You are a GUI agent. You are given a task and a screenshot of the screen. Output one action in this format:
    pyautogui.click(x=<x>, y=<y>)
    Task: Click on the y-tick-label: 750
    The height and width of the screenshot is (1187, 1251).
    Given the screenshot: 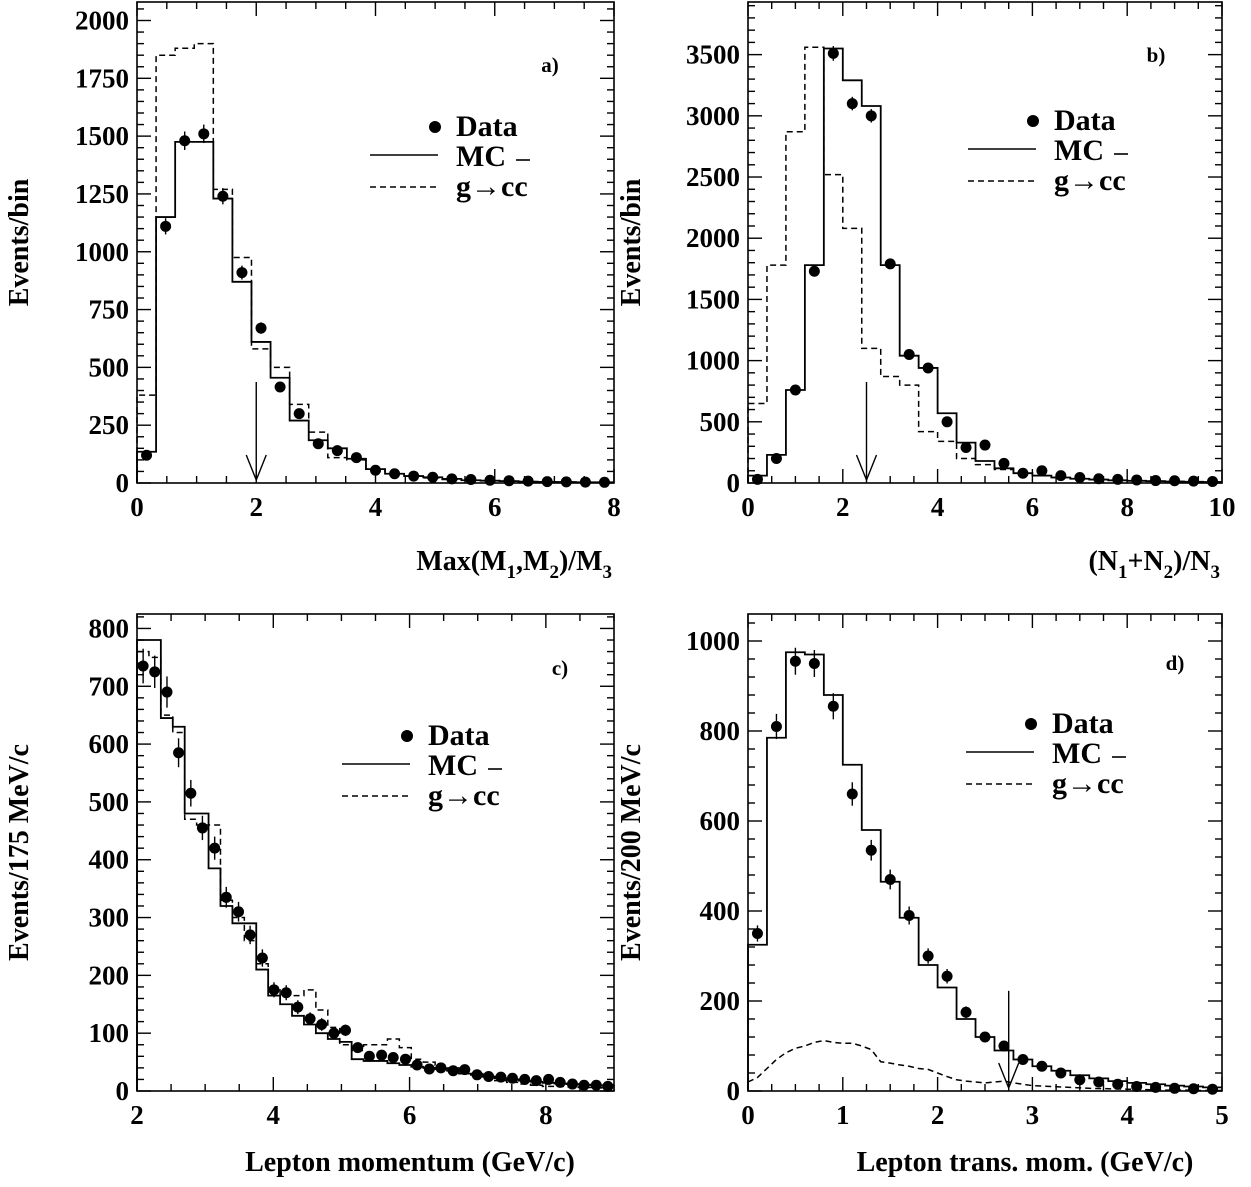 What is the action you would take?
    pyautogui.click(x=109, y=310)
    